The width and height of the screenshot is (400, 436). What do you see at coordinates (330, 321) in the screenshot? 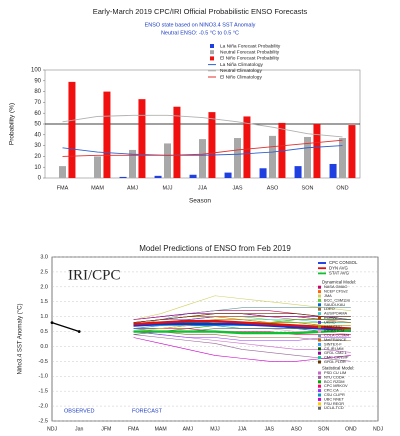
I see `legend-label: UKMO` at bounding box center [330, 321].